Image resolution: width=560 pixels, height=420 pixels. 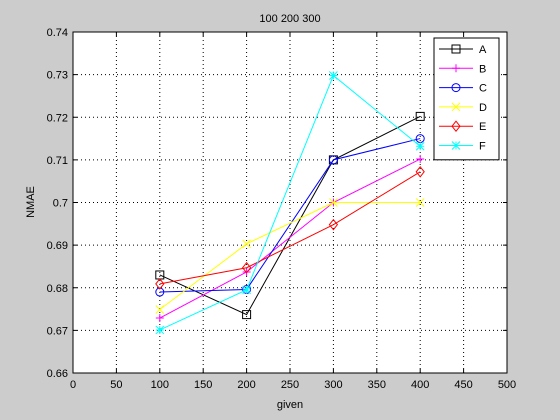 I want to click on legend-marker-b, so click(x=456, y=68).